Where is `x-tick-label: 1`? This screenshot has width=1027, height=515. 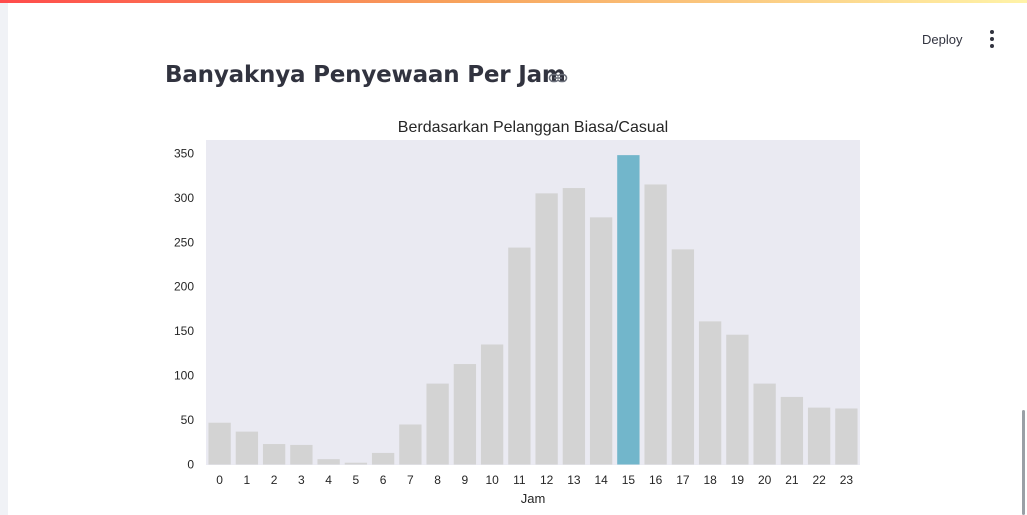
x-tick-label: 1 is located at coordinates (247, 480).